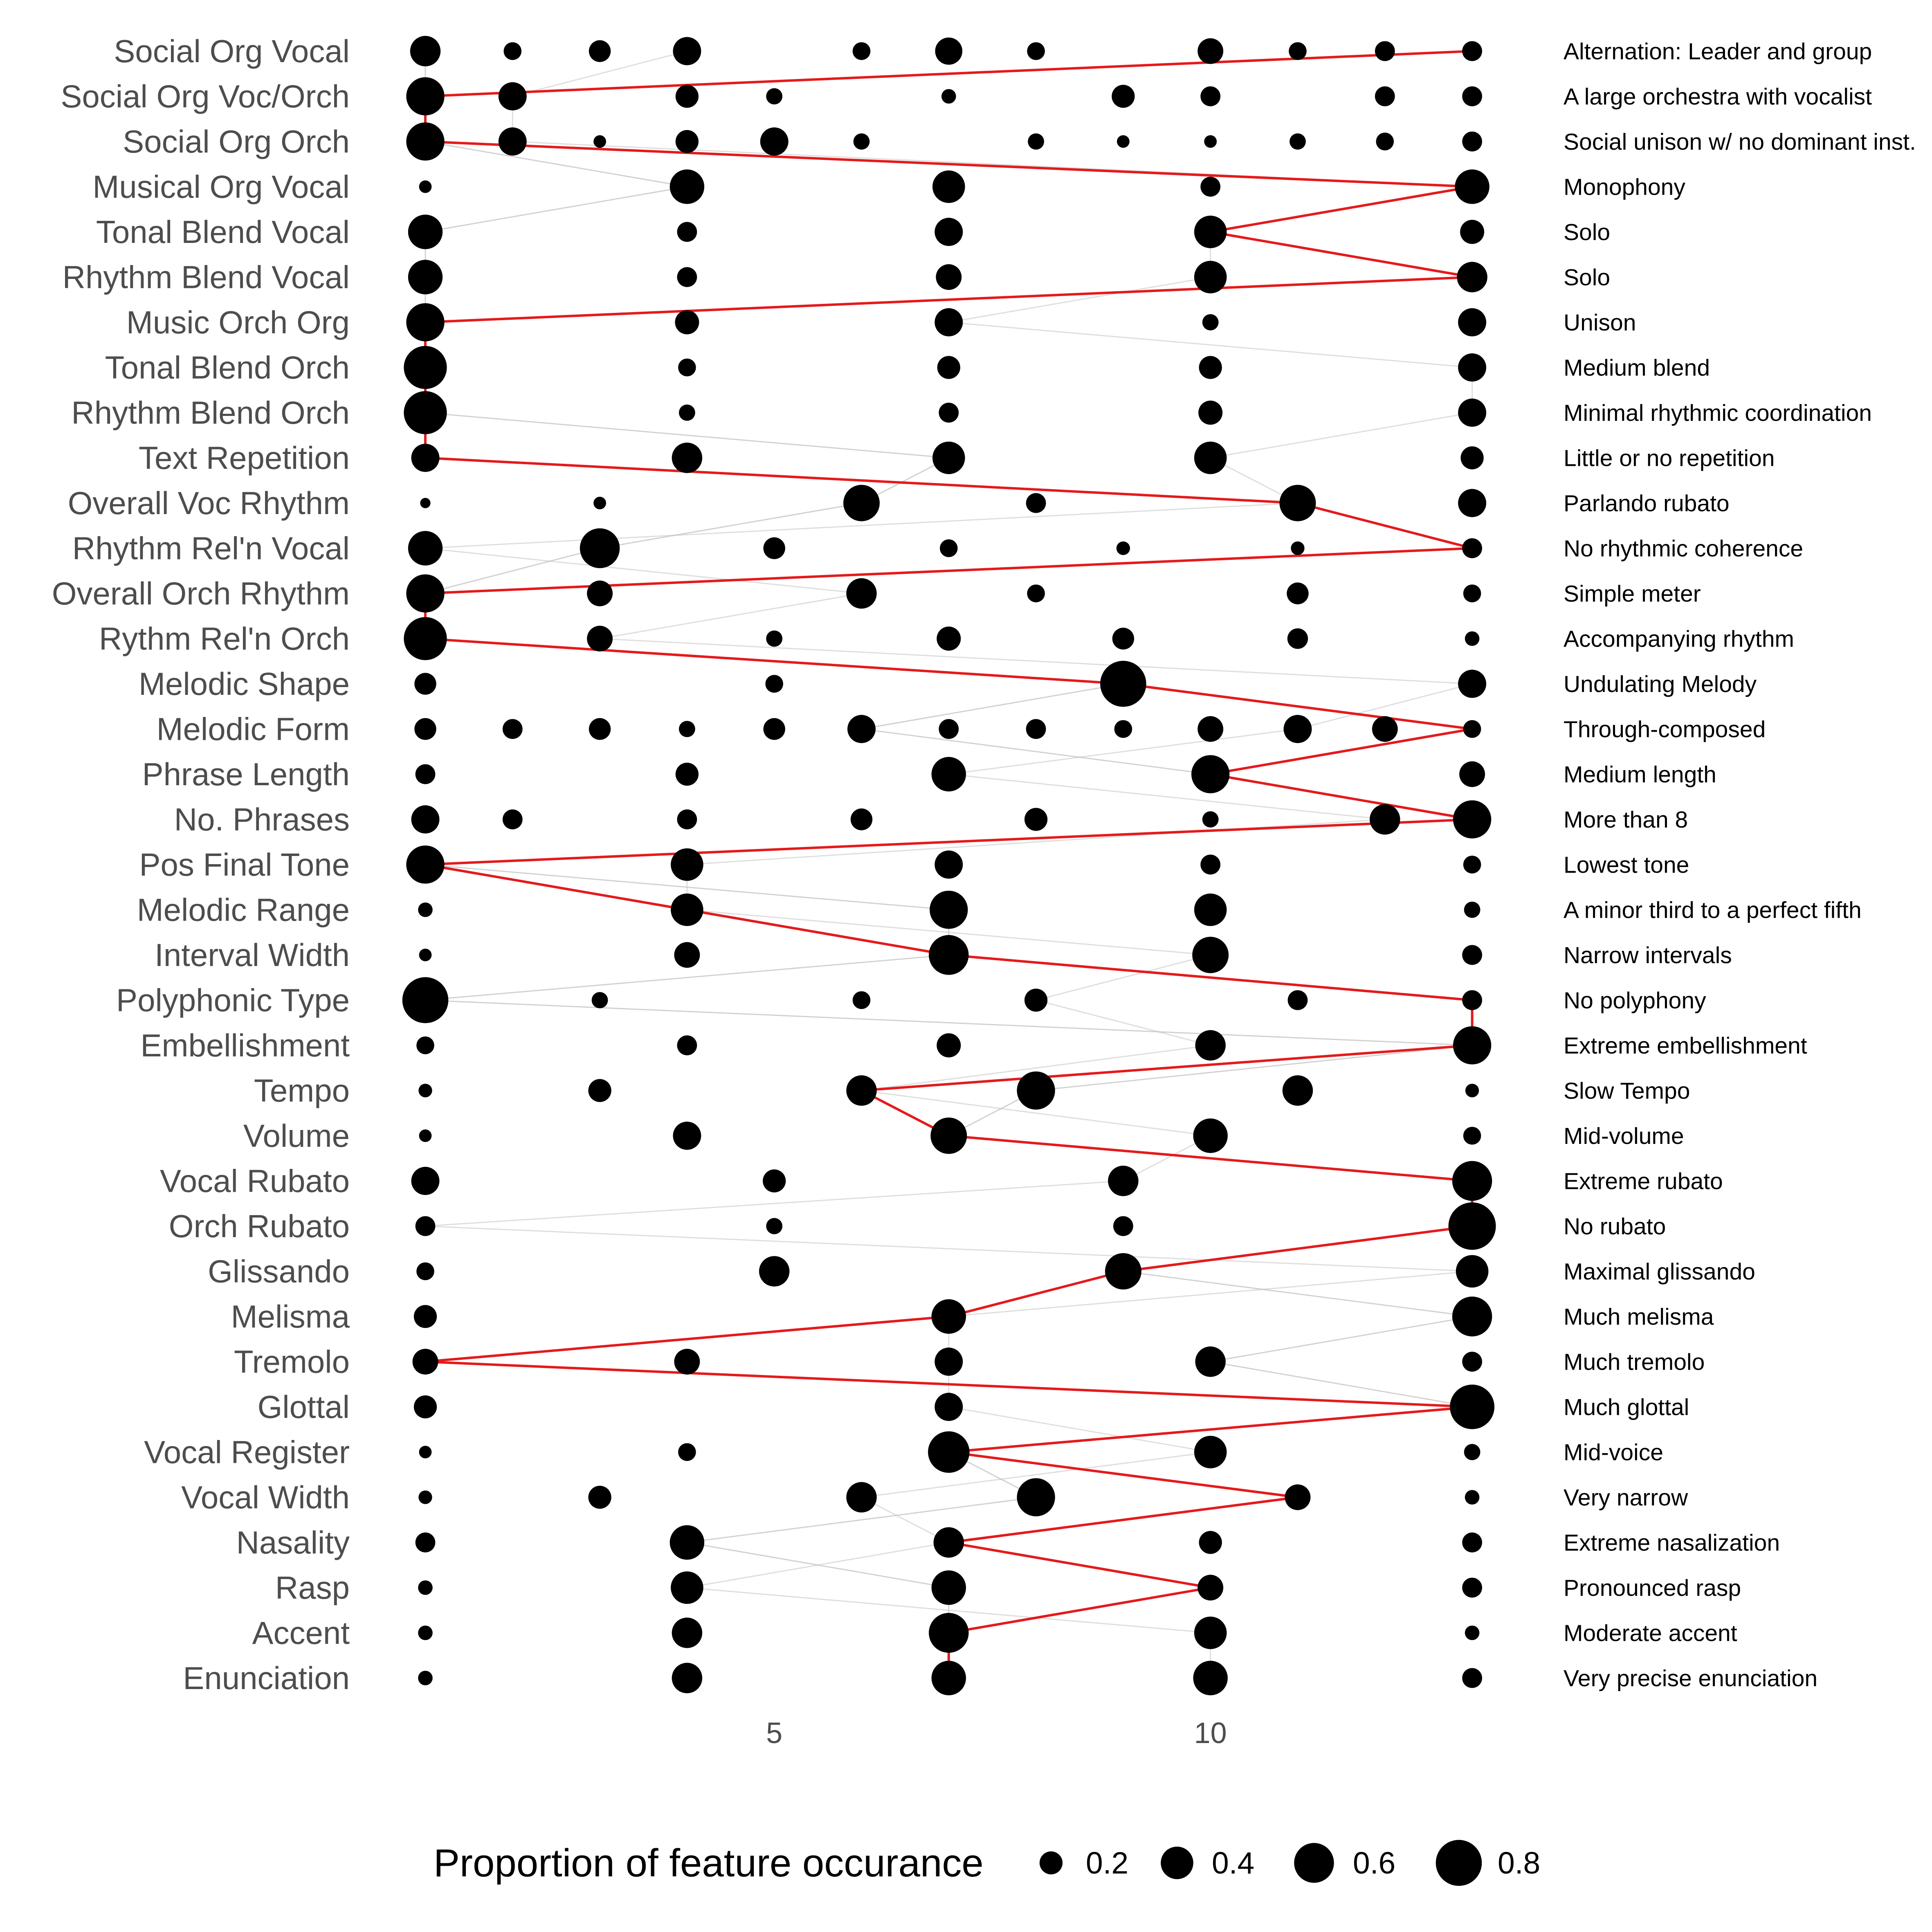 The image size is (1932, 1932). What do you see at coordinates (687, 187) in the screenshot?
I see `point-musical-org-vocal` at bounding box center [687, 187].